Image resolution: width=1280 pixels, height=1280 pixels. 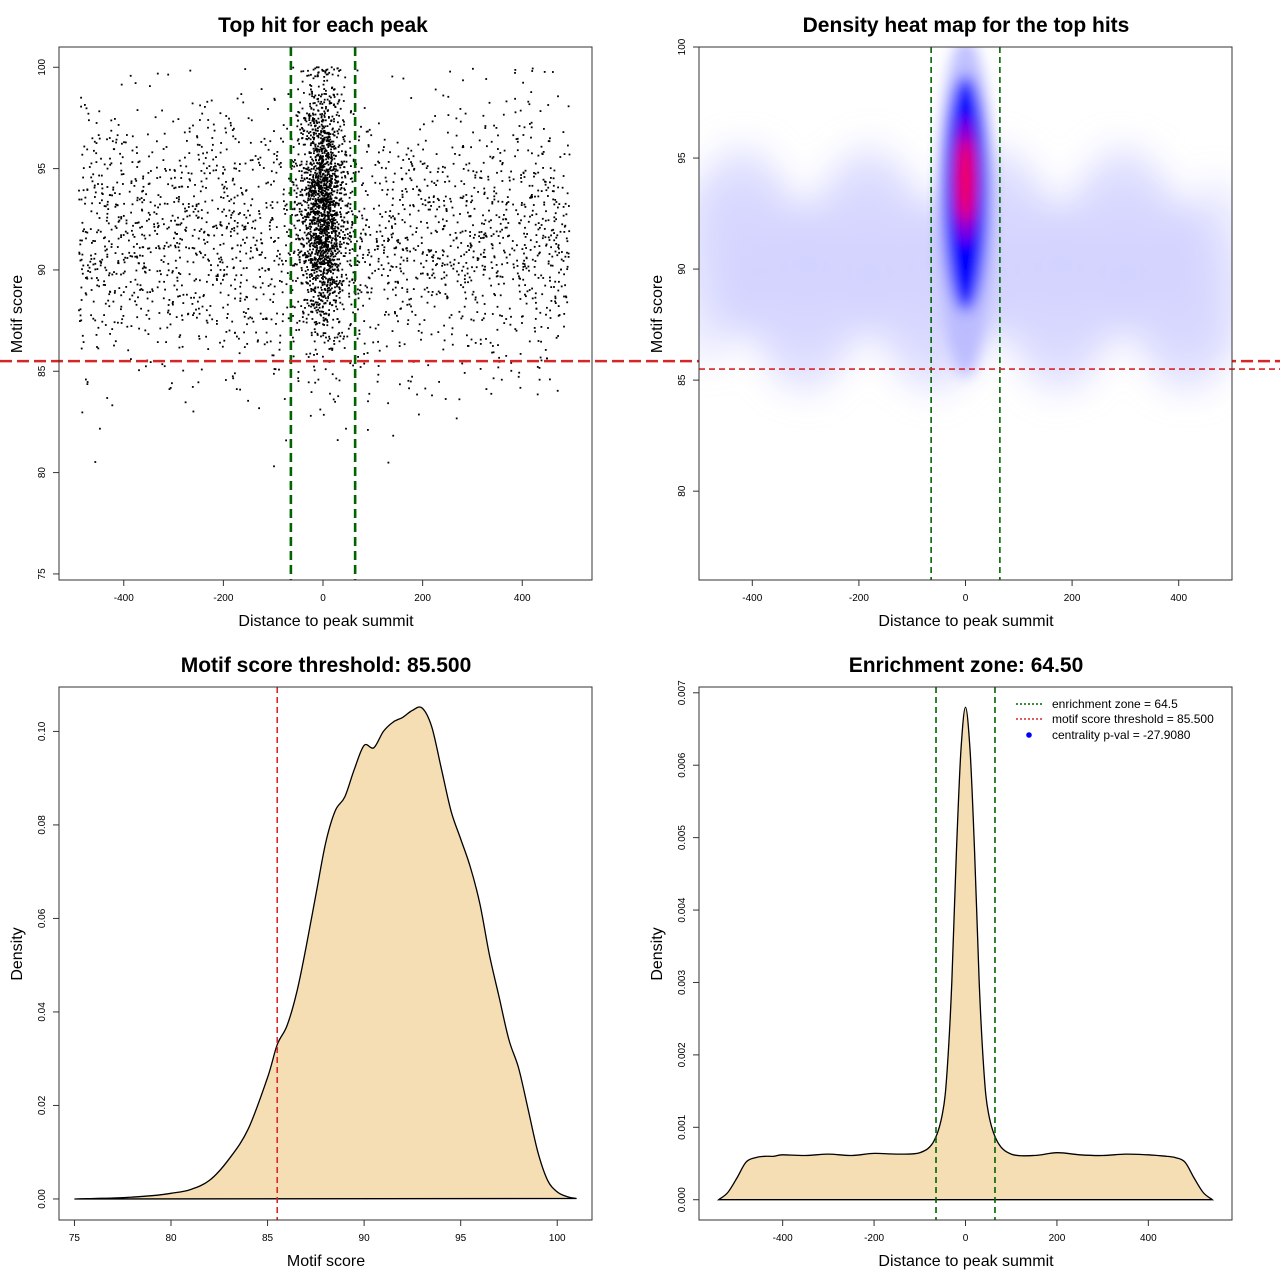 What do you see at coordinates (17, 953) in the screenshot?
I see `score-density-y-label: Density` at bounding box center [17, 953].